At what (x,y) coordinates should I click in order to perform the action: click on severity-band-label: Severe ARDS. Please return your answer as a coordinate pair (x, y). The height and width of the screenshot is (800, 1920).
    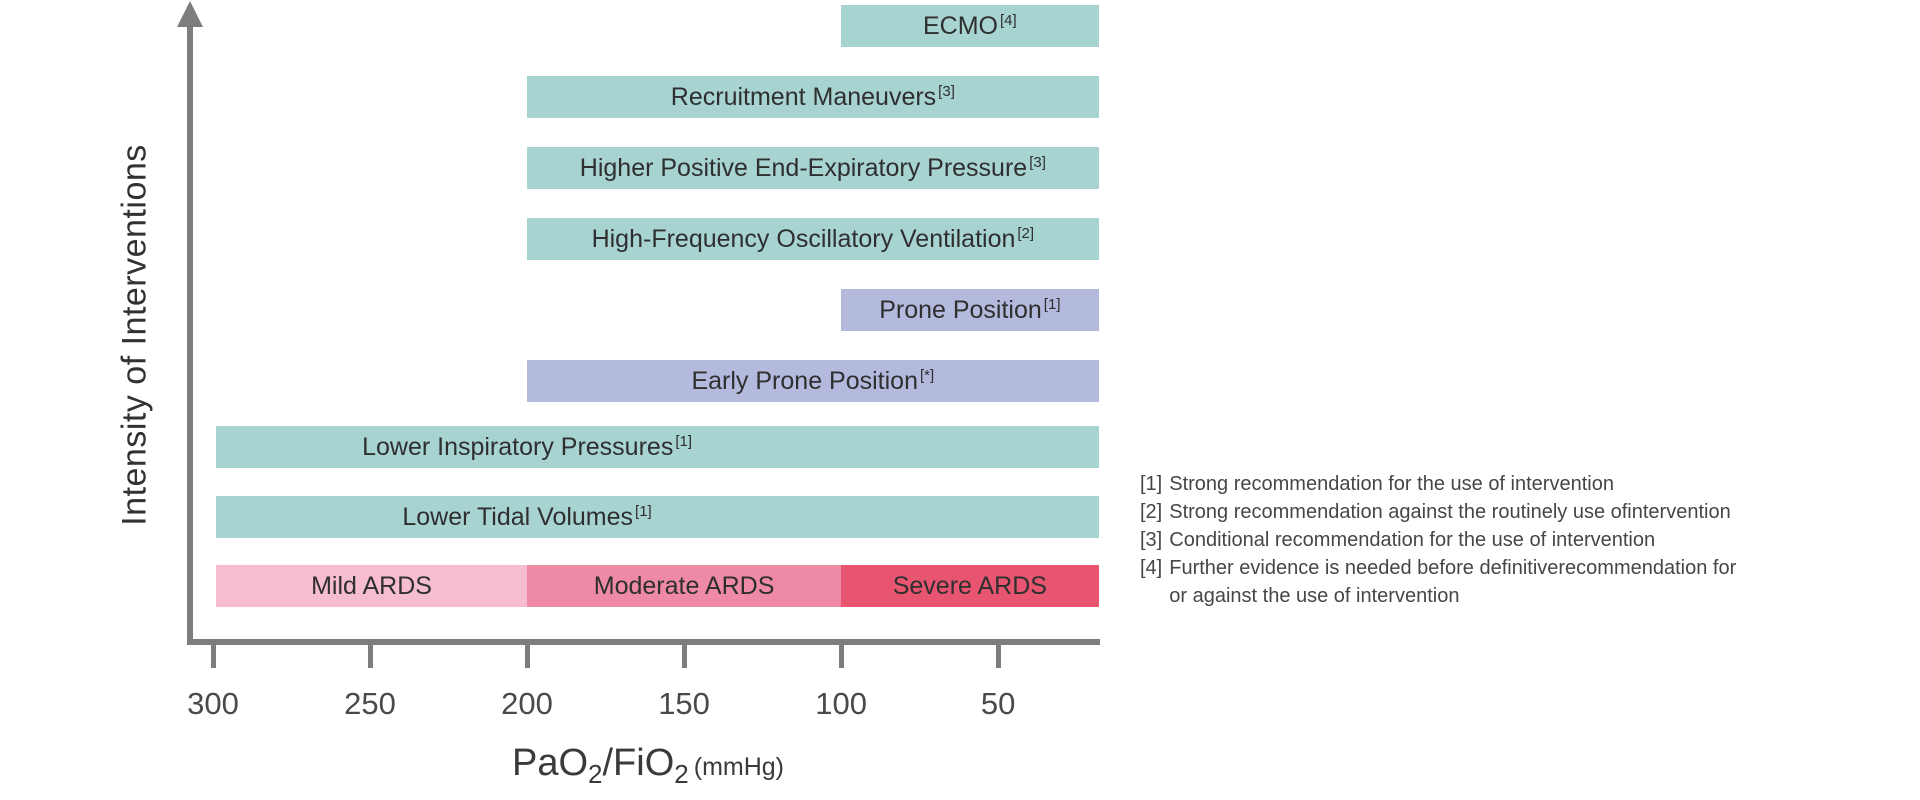
    Looking at the image, I should click on (969, 586).